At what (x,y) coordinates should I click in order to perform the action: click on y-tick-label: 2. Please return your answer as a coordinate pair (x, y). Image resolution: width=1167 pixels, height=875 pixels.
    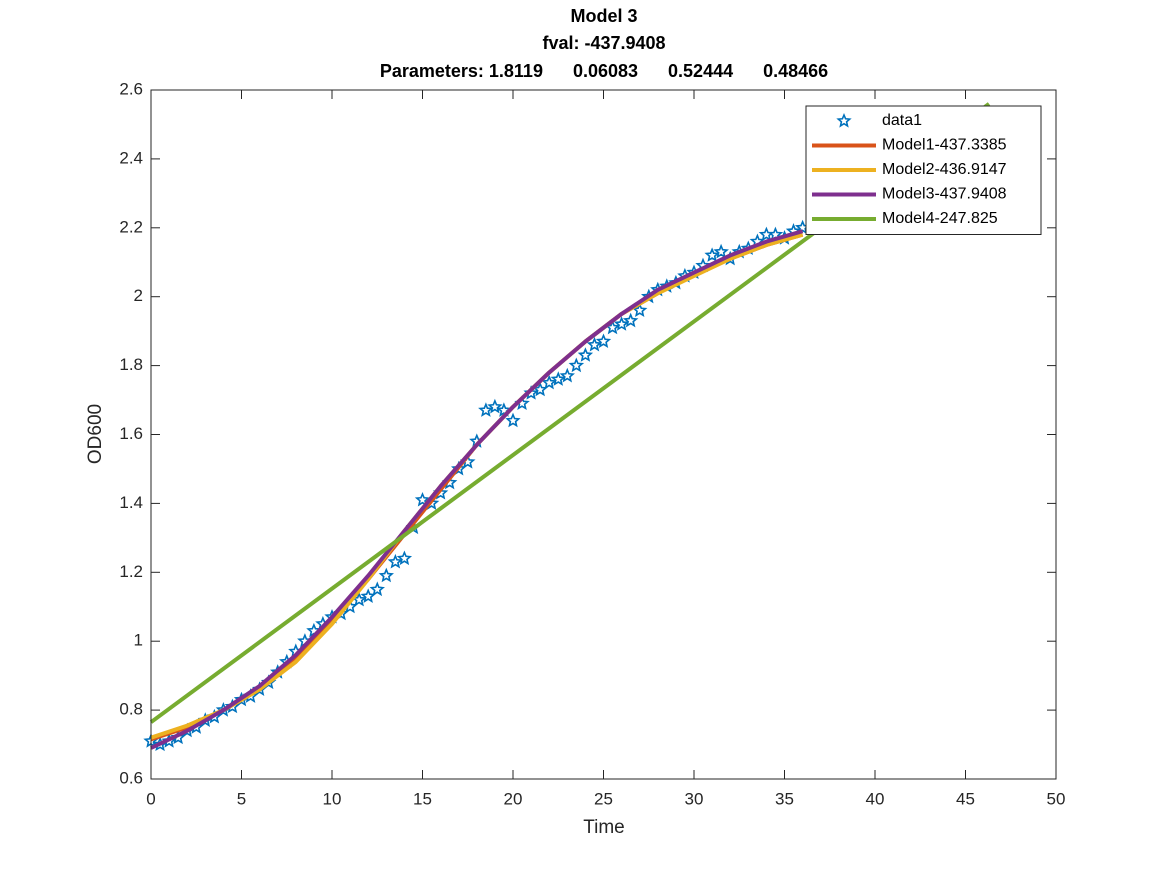
    Looking at the image, I should click on (138, 295).